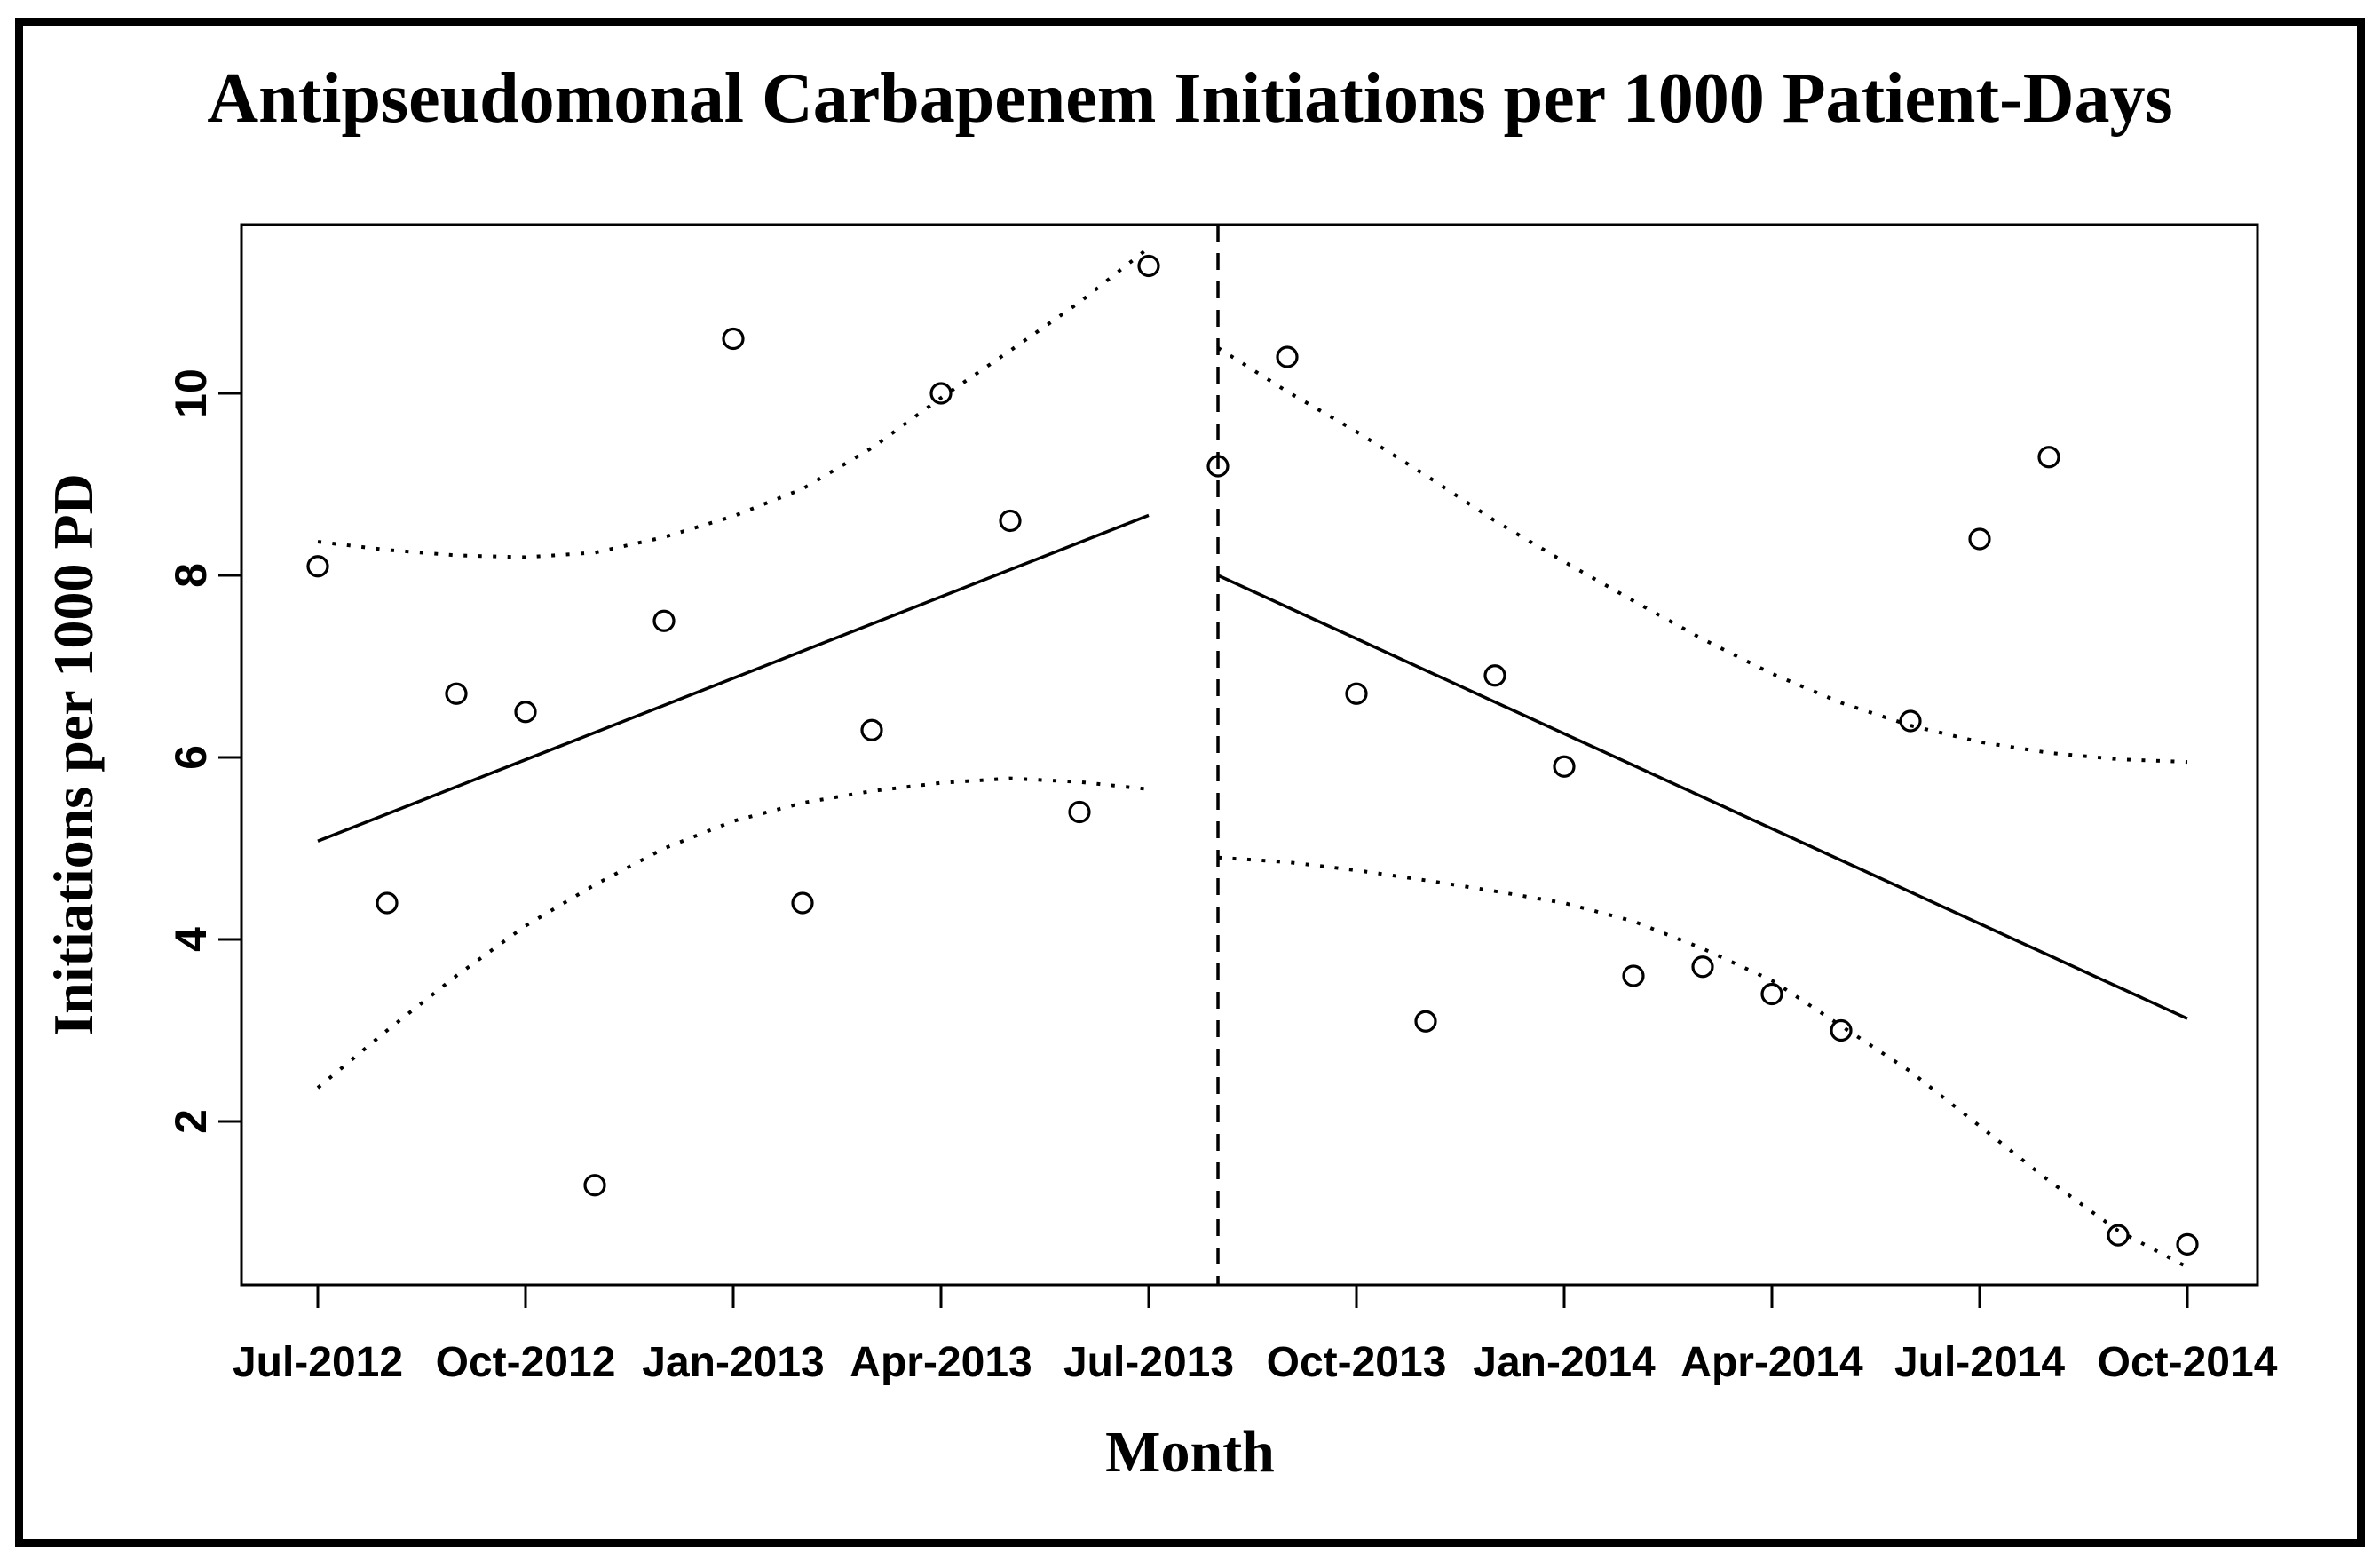 This screenshot has height=1561, width=2380. Describe the element at coordinates (318, 1362) in the screenshot. I see `x-tick-label: Jul-2012` at that location.